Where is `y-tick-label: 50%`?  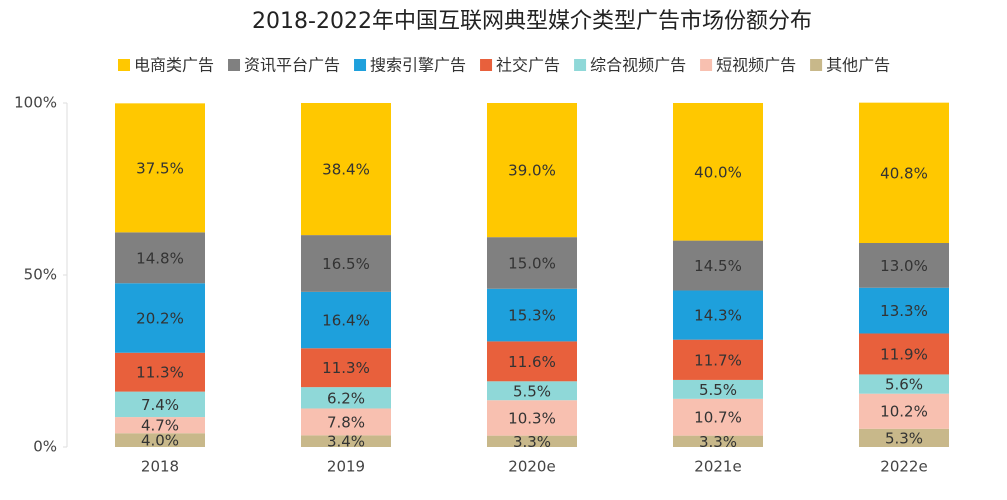 y-tick-label: 50% is located at coordinates (40, 275).